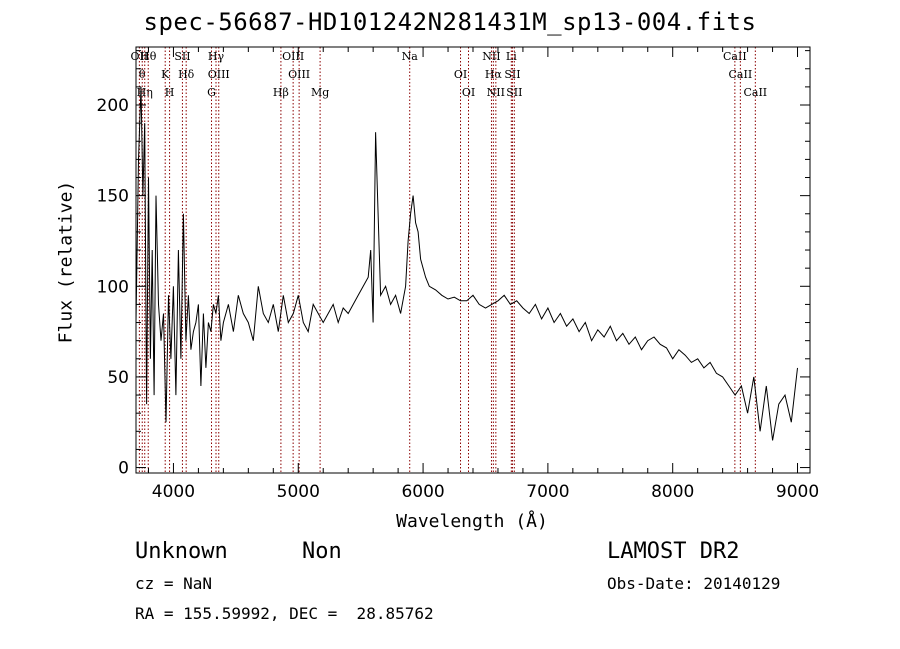  What do you see at coordinates (142, 74) in the screenshot?
I see `line-marker-label: θ` at bounding box center [142, 74].